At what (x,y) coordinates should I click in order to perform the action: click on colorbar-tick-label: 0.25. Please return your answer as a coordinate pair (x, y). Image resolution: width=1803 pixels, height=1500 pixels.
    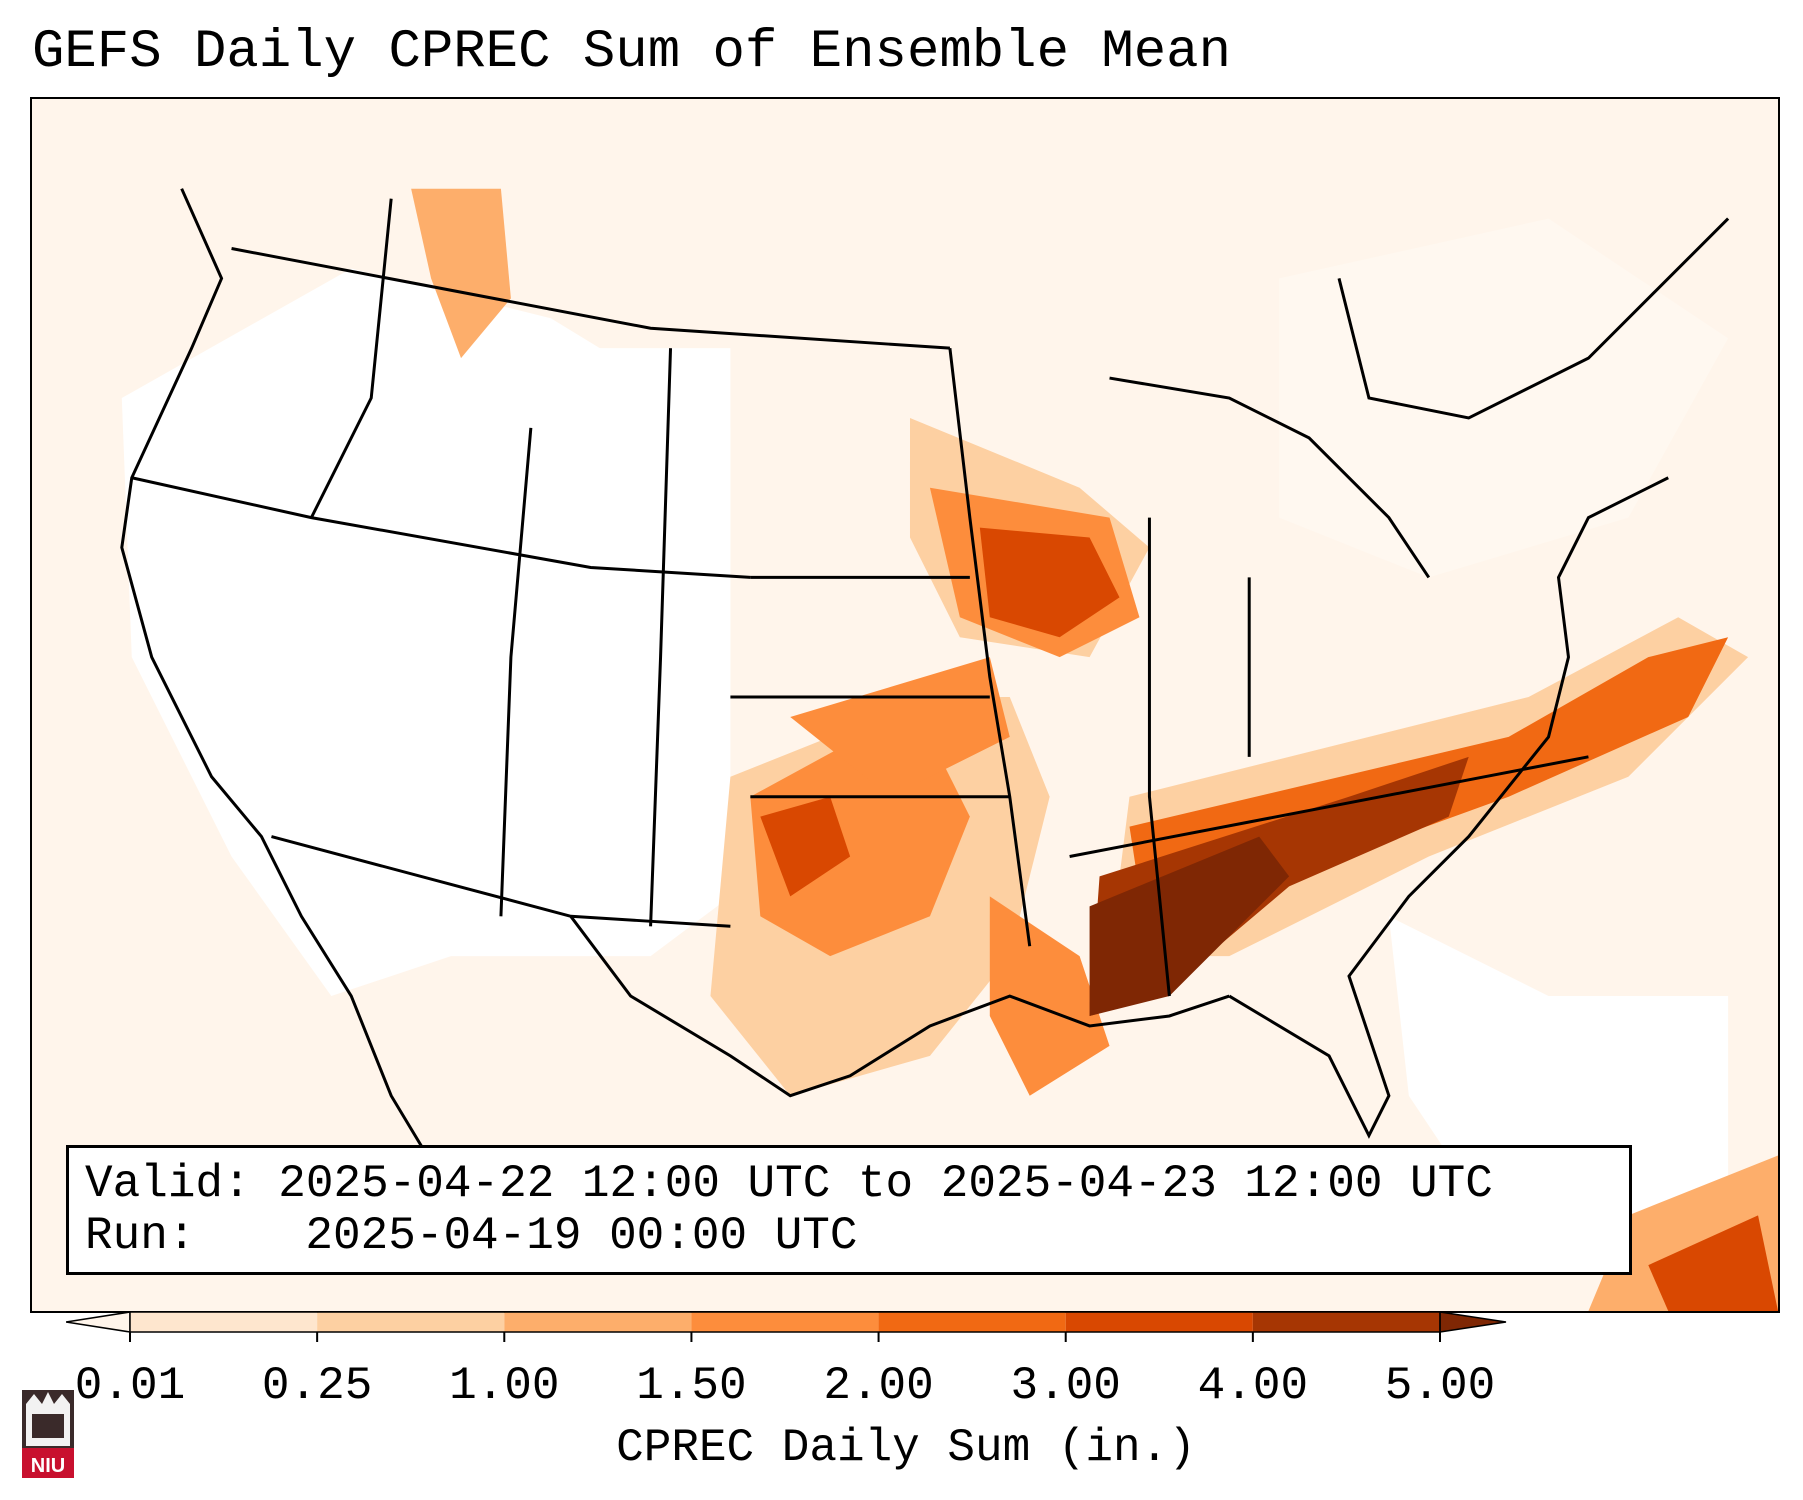
    Looking at the image, I should click on (317, 1386).